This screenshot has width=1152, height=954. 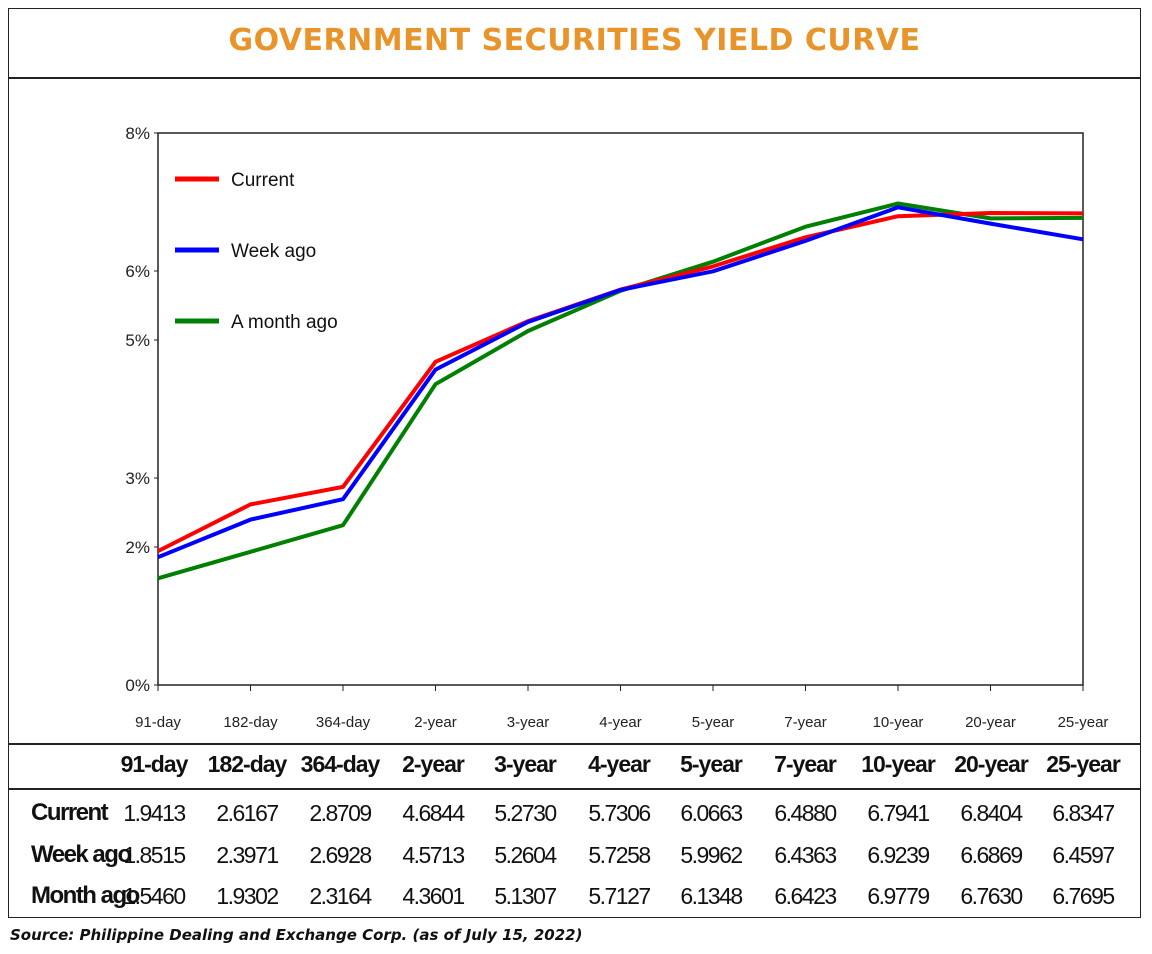 What do you see at coordinates (263, 180) in the screenshot?
I see `legend-label-current: Current` at bounding box center [263, 180].